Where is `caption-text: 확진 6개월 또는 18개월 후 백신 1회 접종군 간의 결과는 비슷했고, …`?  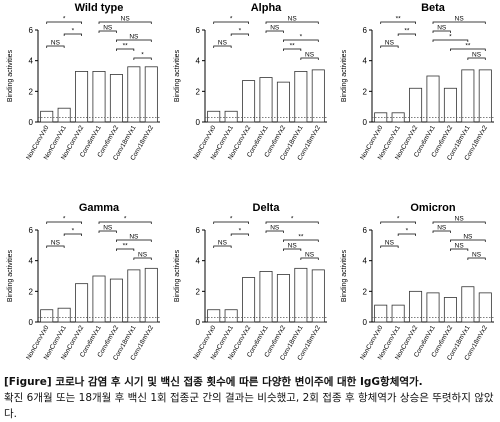 caption-text: 확진 6개월 또는 18개월 후 백신 1회 접종군 간의 결과는 비슷했고, … is located at coordinates (249, 406).